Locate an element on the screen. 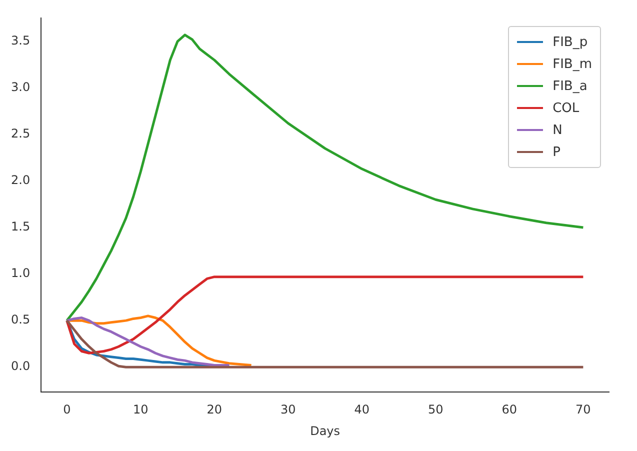 The image size is (637, 451). x-tick-label: 70 is located at coordinates (583, 409).